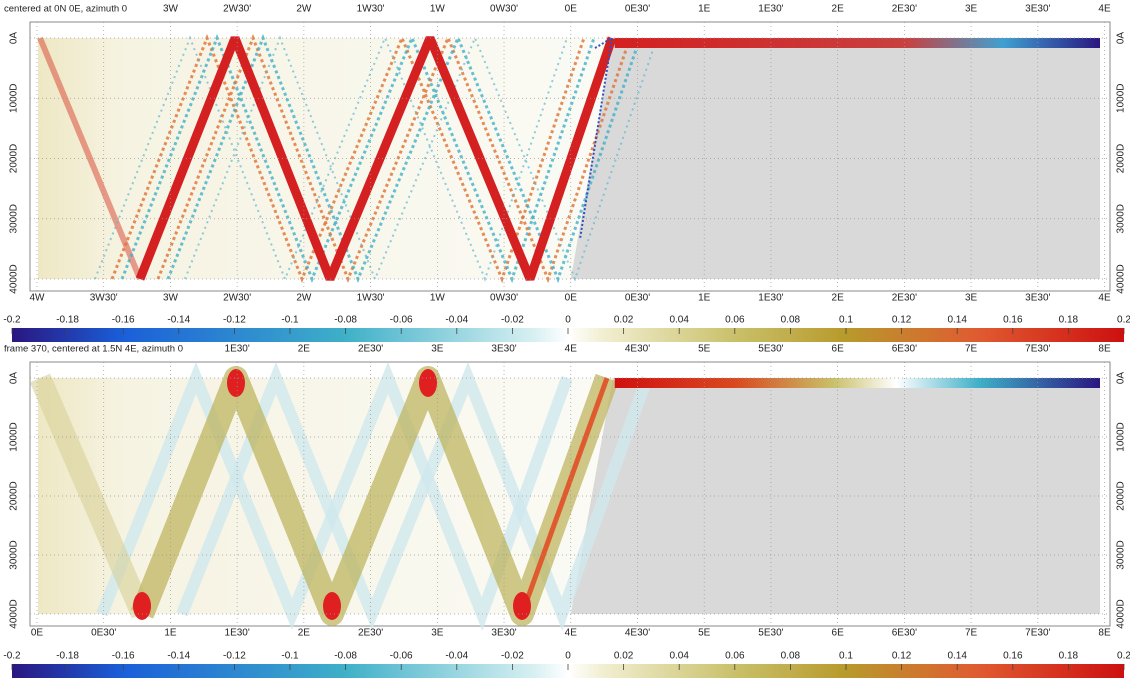  Describe the element at coordinates (438, 9) in the screenshot. I see `top-axis-label: 1W` at that location.